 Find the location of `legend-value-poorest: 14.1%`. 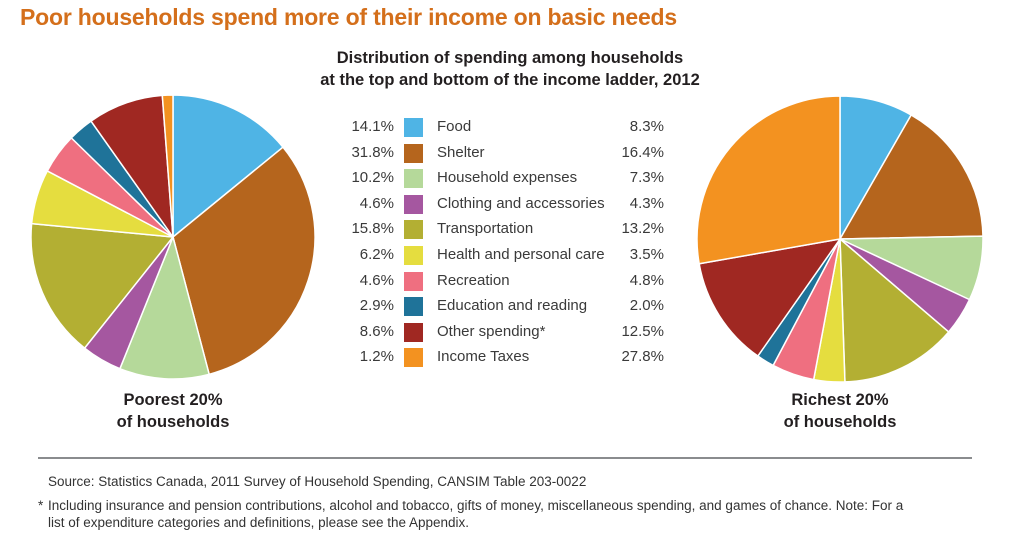

legend-value-poorest: 14.1% is located at coordinates (372, 126).